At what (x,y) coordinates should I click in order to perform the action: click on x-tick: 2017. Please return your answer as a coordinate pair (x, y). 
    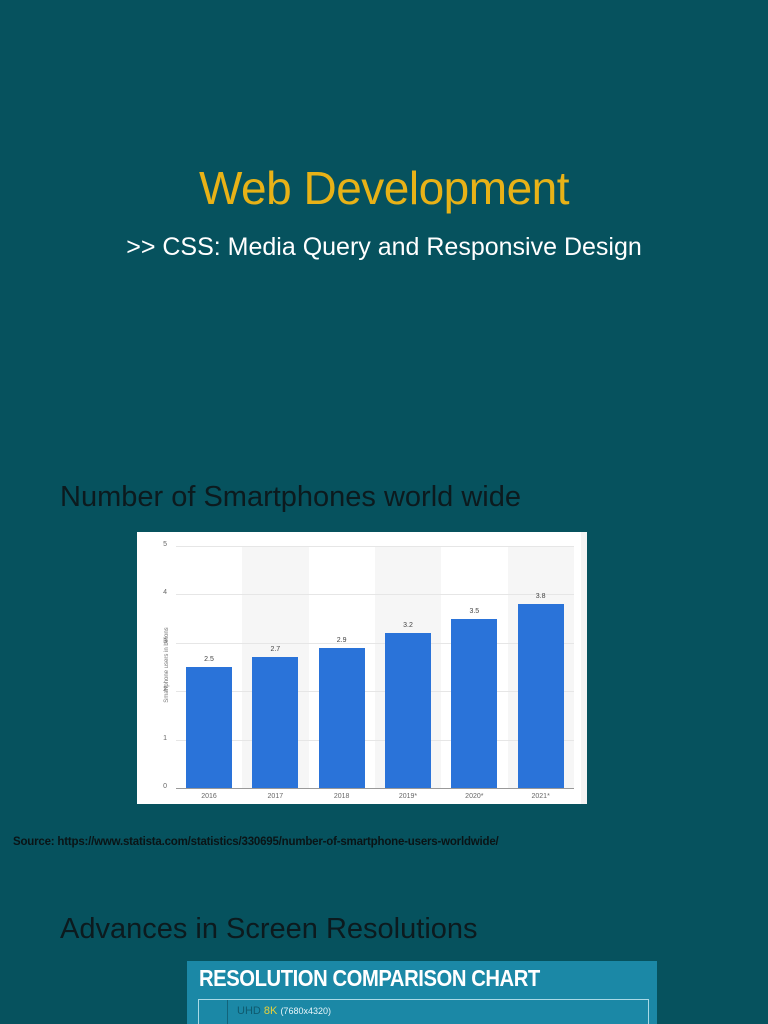
    Looking at the image, I should click on (275, 796).